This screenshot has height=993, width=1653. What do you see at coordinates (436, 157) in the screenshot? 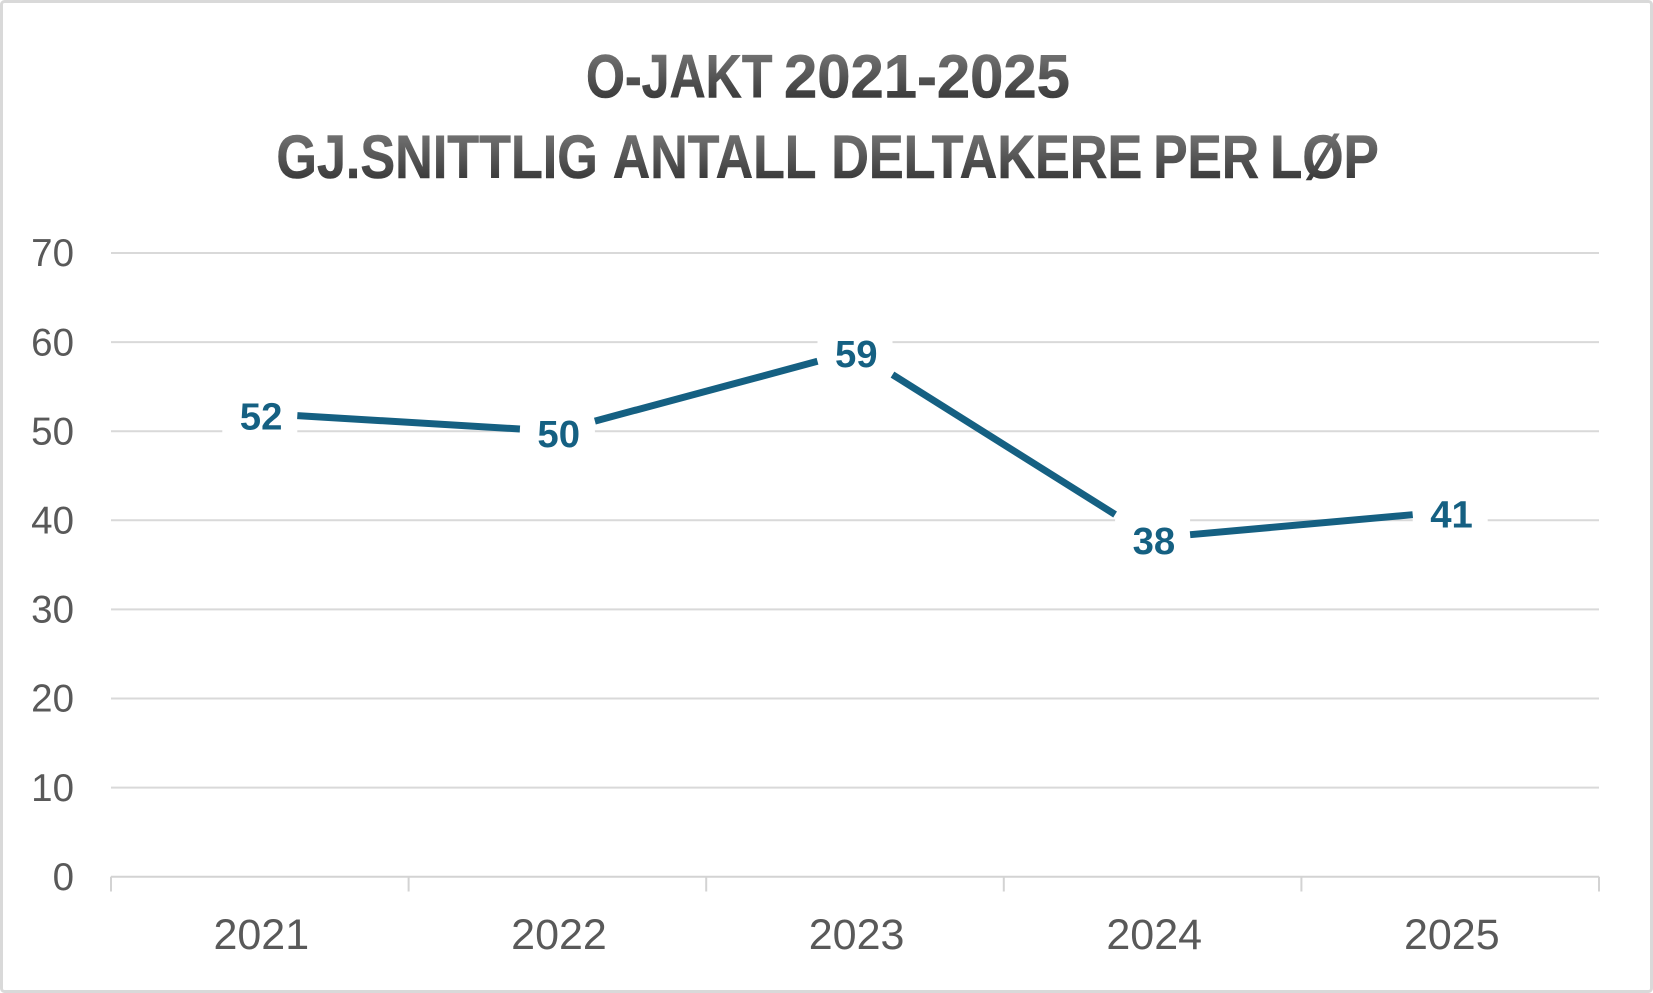
I see `svg-text: GJ.SNITTLIG` at bounding box center [436, 157].